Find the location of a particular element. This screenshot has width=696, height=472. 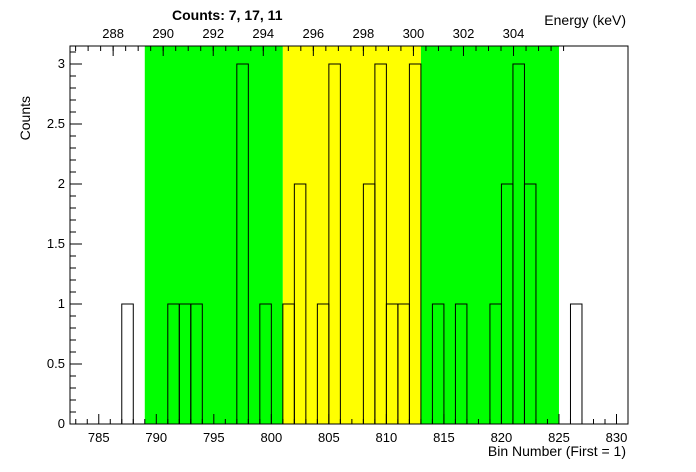

energy-tick-label: 290 is located at coordinates (163, 33).